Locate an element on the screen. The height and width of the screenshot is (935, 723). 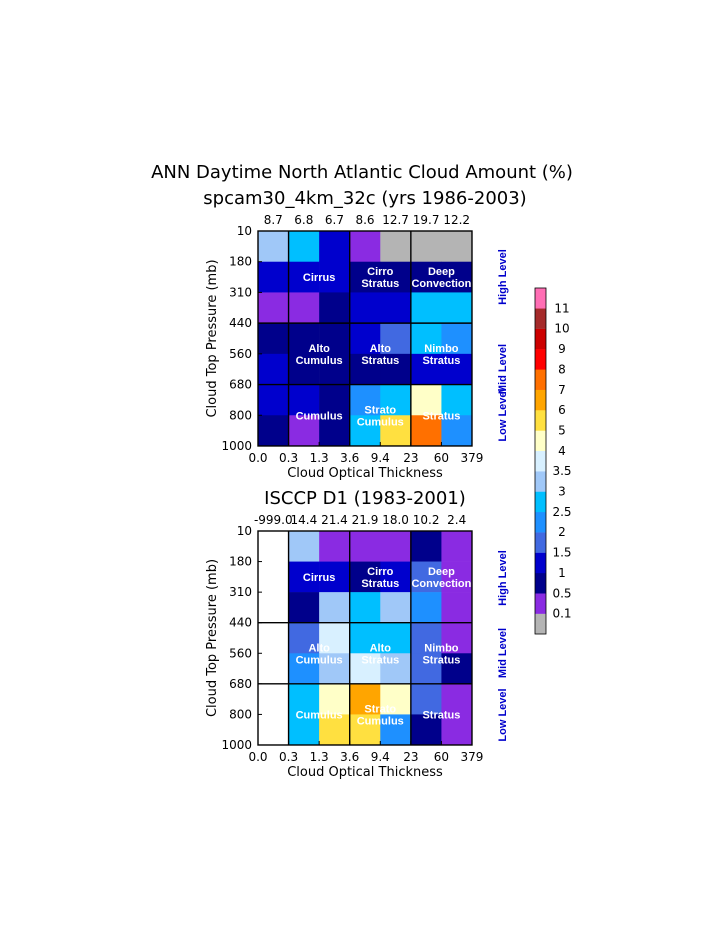
y-tick-label: 440 is located at coordinates (240, 623).